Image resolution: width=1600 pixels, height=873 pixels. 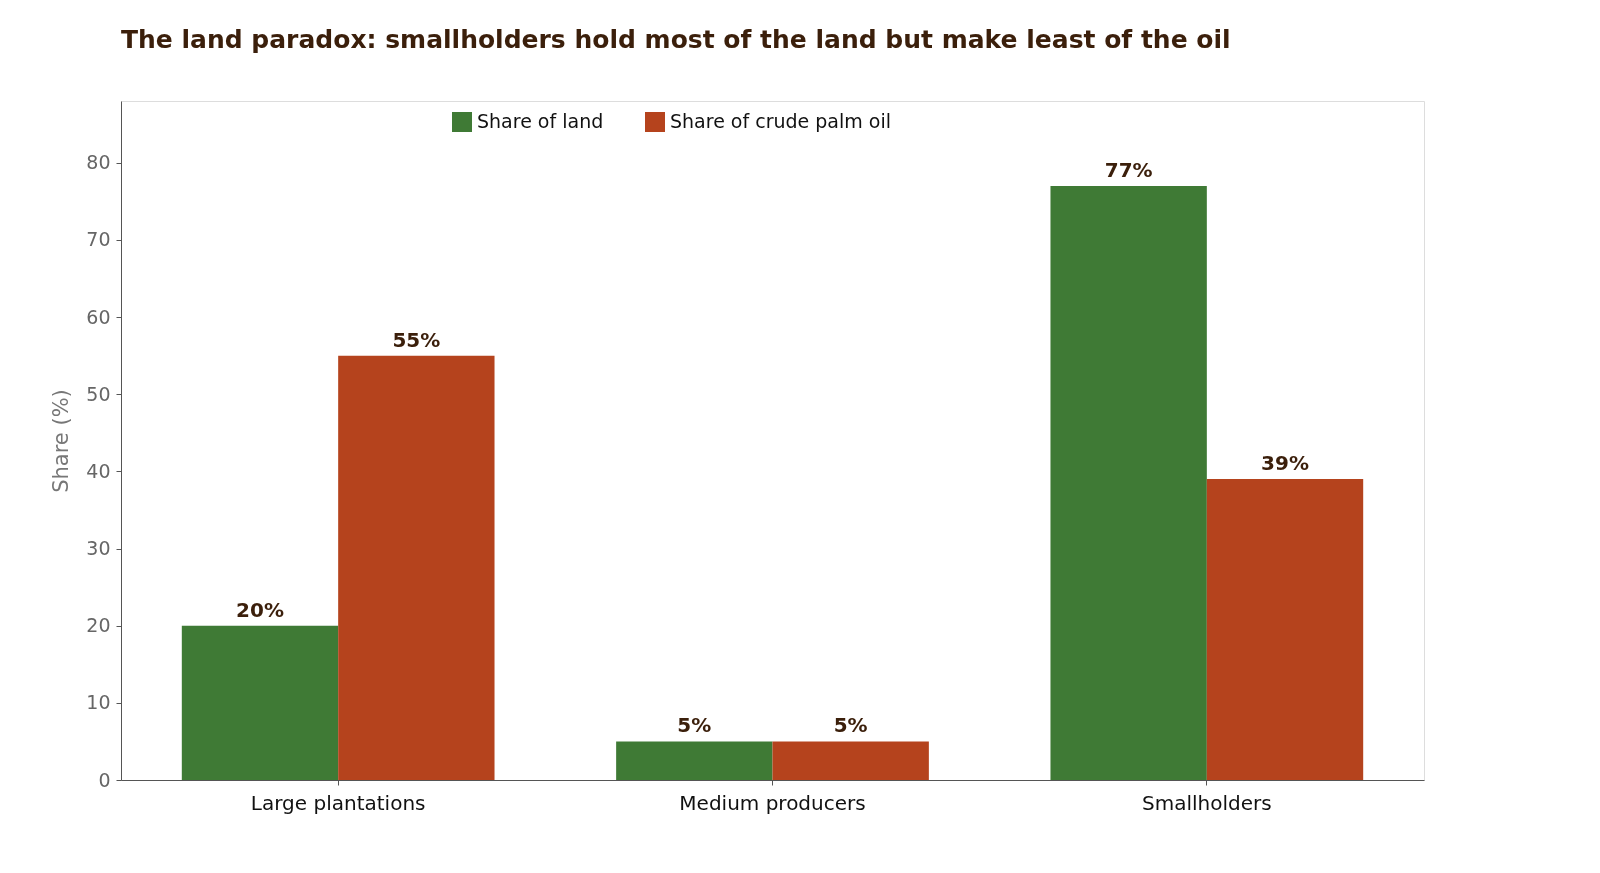 I want to click on y-tick-label: 50, so click(x=98, y=393).